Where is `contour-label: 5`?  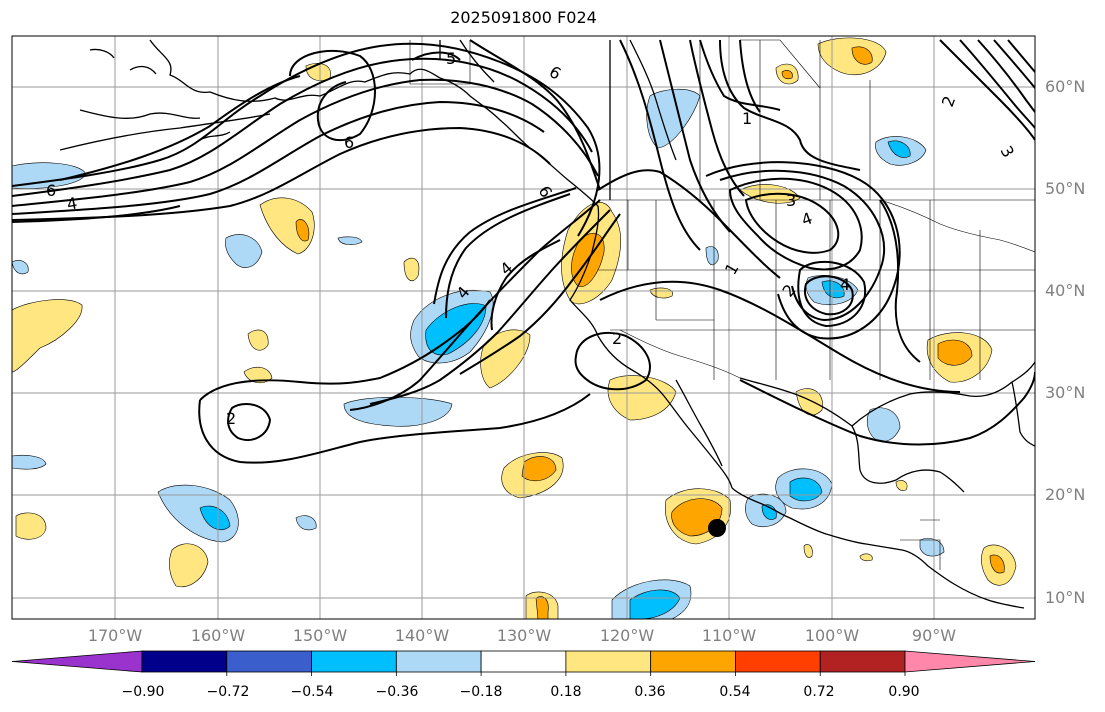
contour-label: 5 is located at coordinates (451, 58).